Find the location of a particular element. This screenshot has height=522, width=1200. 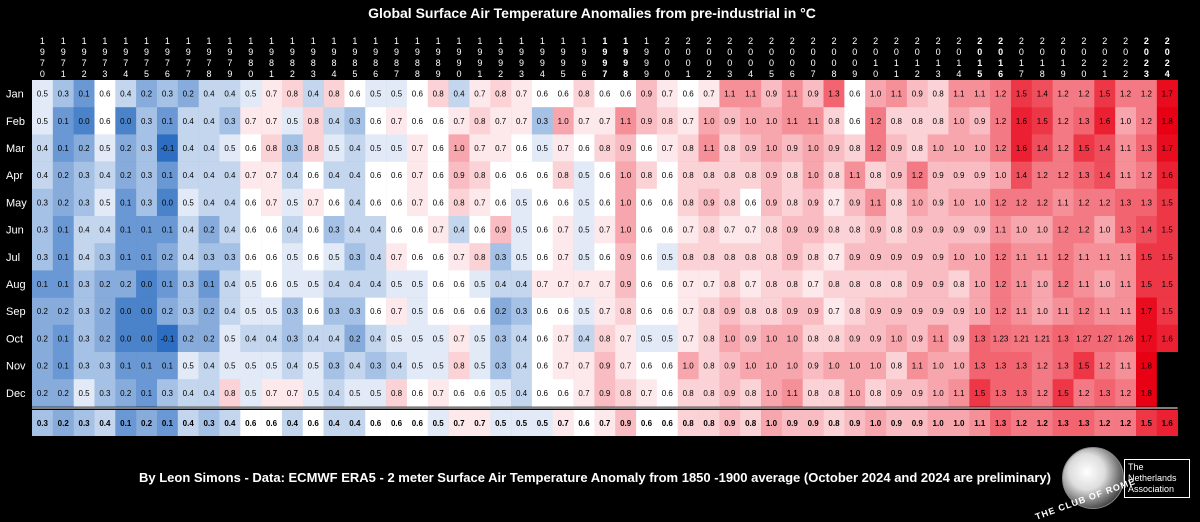

cell-value-label: 1.0 is located at coordinates (939, 366).